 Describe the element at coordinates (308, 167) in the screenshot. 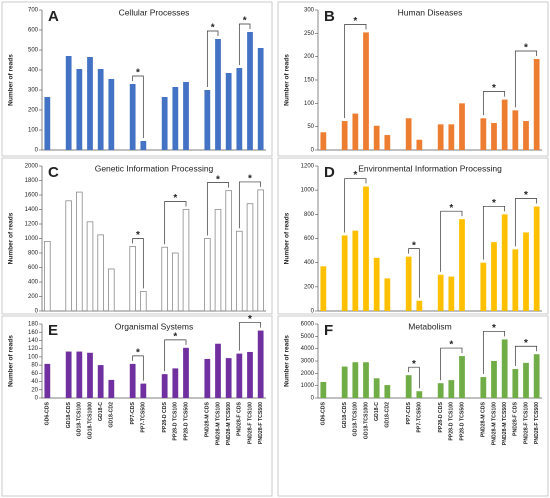

I see `y-tick-label: 1200` at that location.